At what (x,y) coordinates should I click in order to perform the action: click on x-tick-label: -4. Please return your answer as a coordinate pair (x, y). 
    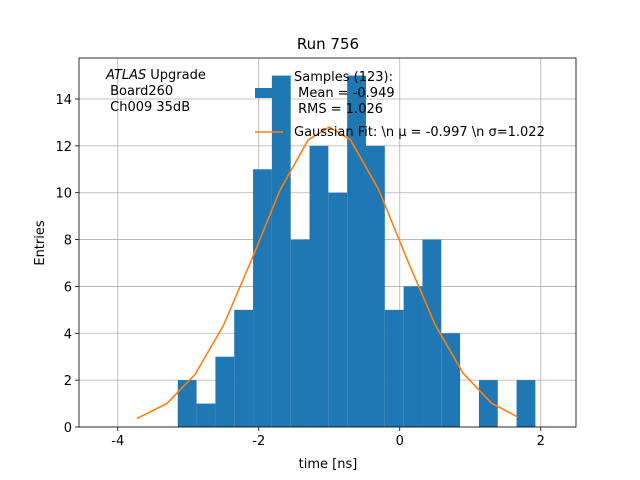
    Looking at the image, I should click on (117, 441).